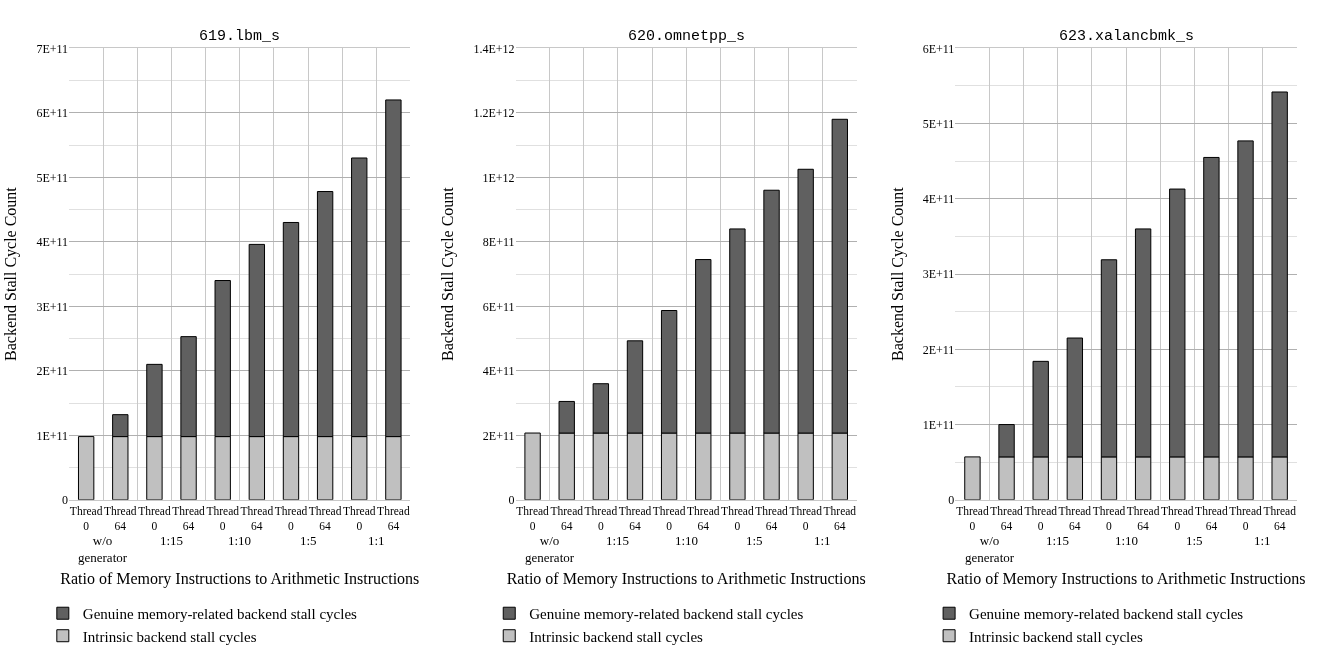 This screenshot has width=1333, height=662. I want to click on chart-title: 619.lbm_s, so click(240, 36).